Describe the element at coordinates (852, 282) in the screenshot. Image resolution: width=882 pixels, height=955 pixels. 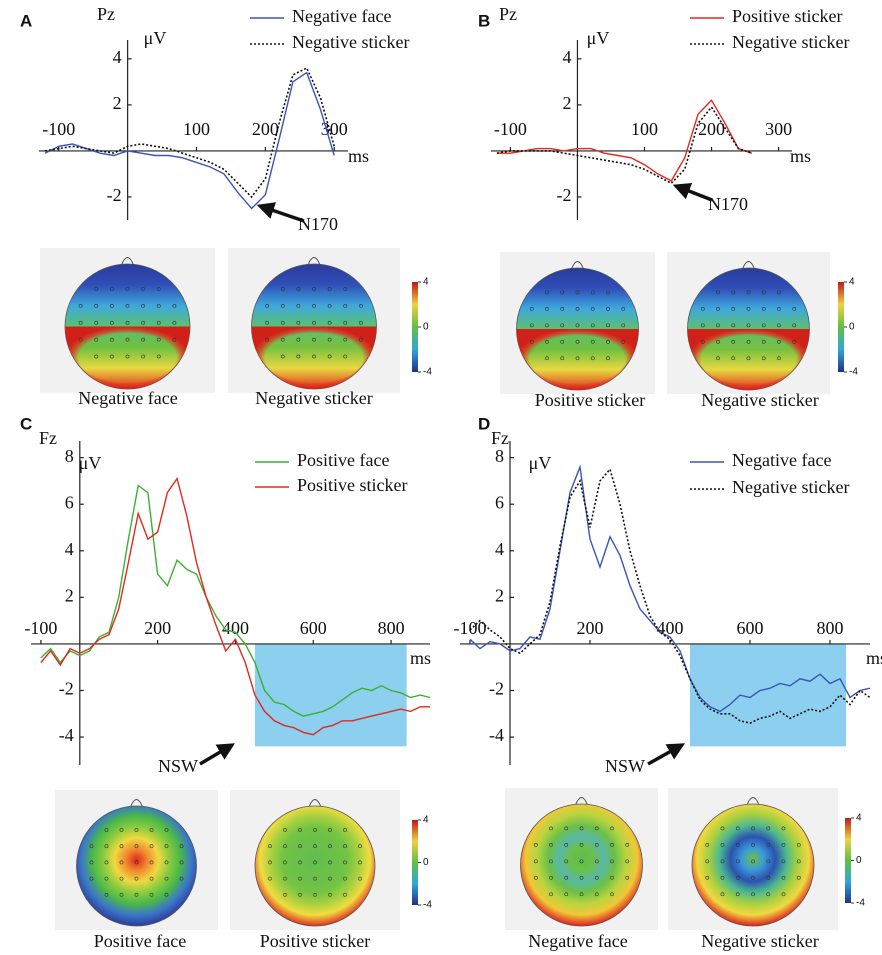
I see `colorbar-tick-label: 4` at that location.